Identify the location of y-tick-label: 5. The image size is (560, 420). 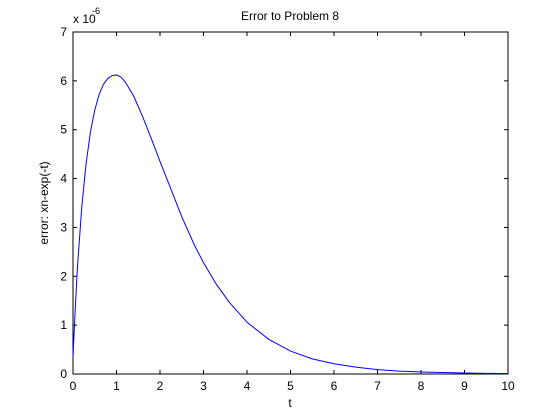
(63, 130).